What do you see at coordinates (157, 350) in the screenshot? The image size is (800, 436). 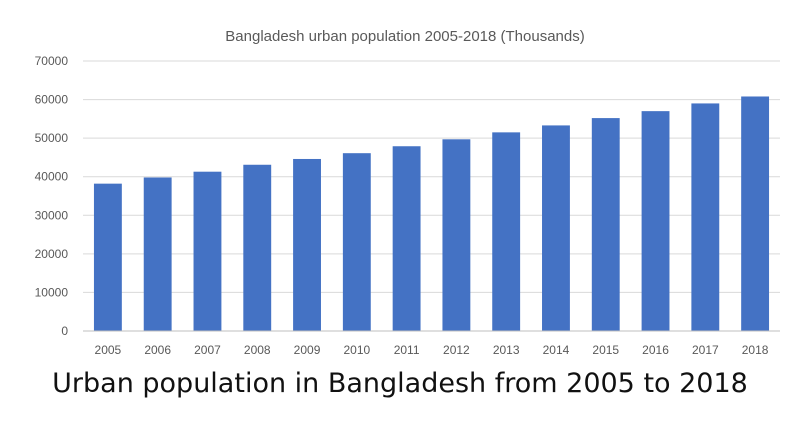 I see `x-tick-label: 2006` at bounding box center [157, 350].